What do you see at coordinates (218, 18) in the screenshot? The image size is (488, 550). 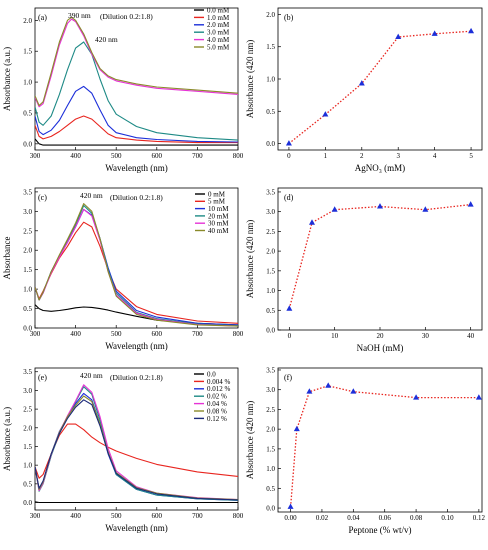 I see `legend-label-1: 1.0 mM` at bounding box center [218, 18].